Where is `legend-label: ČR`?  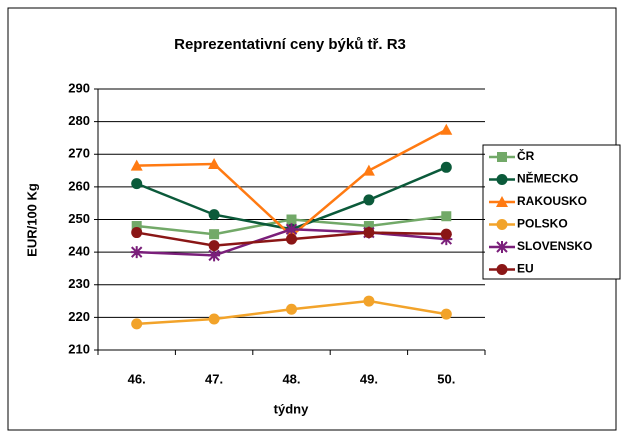
legend-label: ČR is located at coordinates (526, 155).